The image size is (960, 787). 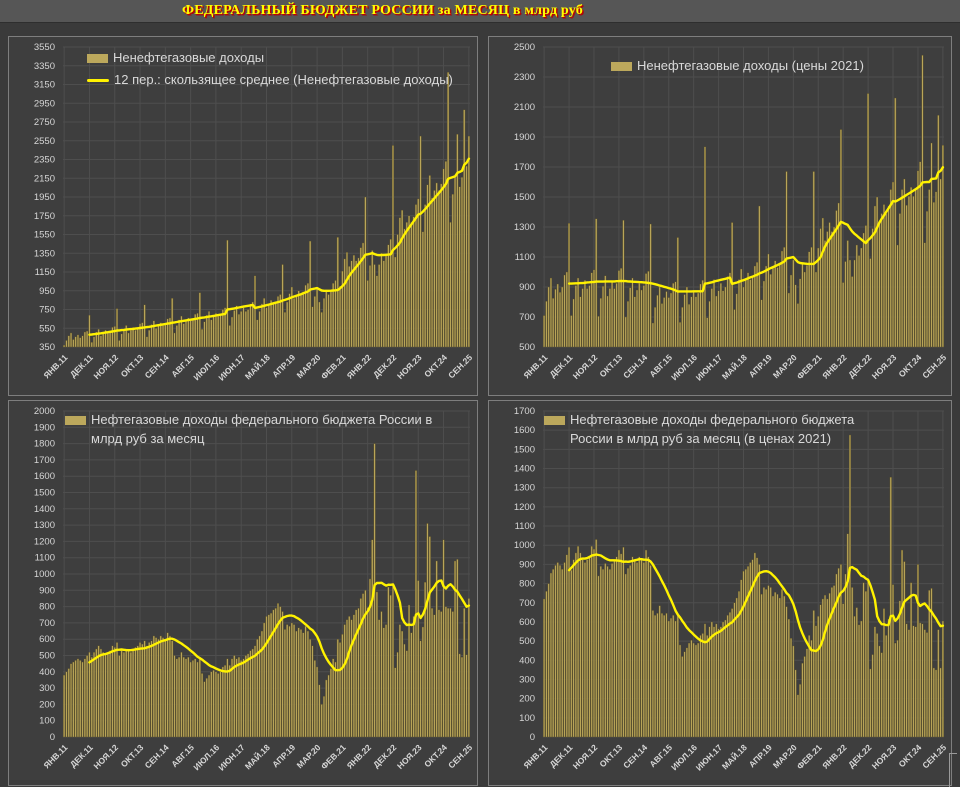 I want to click on svg-text: 1300, so click(x=524, y=488).